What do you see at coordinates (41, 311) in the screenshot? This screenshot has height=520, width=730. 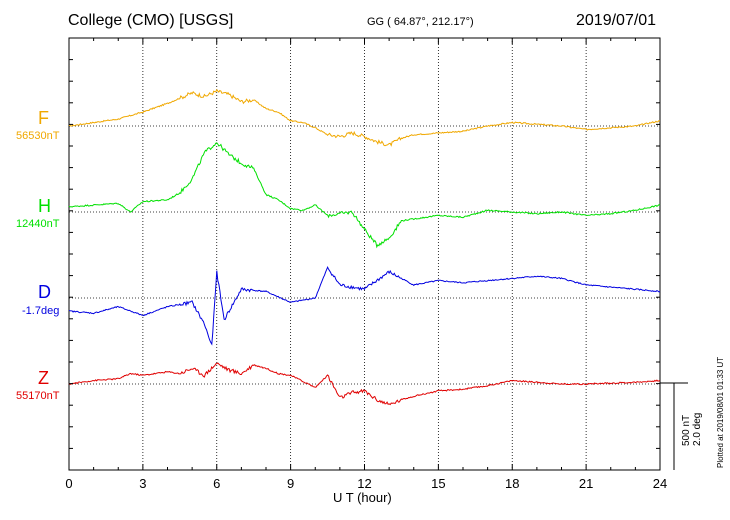 I see `baseline-label-d: -1.7deg` at bounding box center [41, 311].